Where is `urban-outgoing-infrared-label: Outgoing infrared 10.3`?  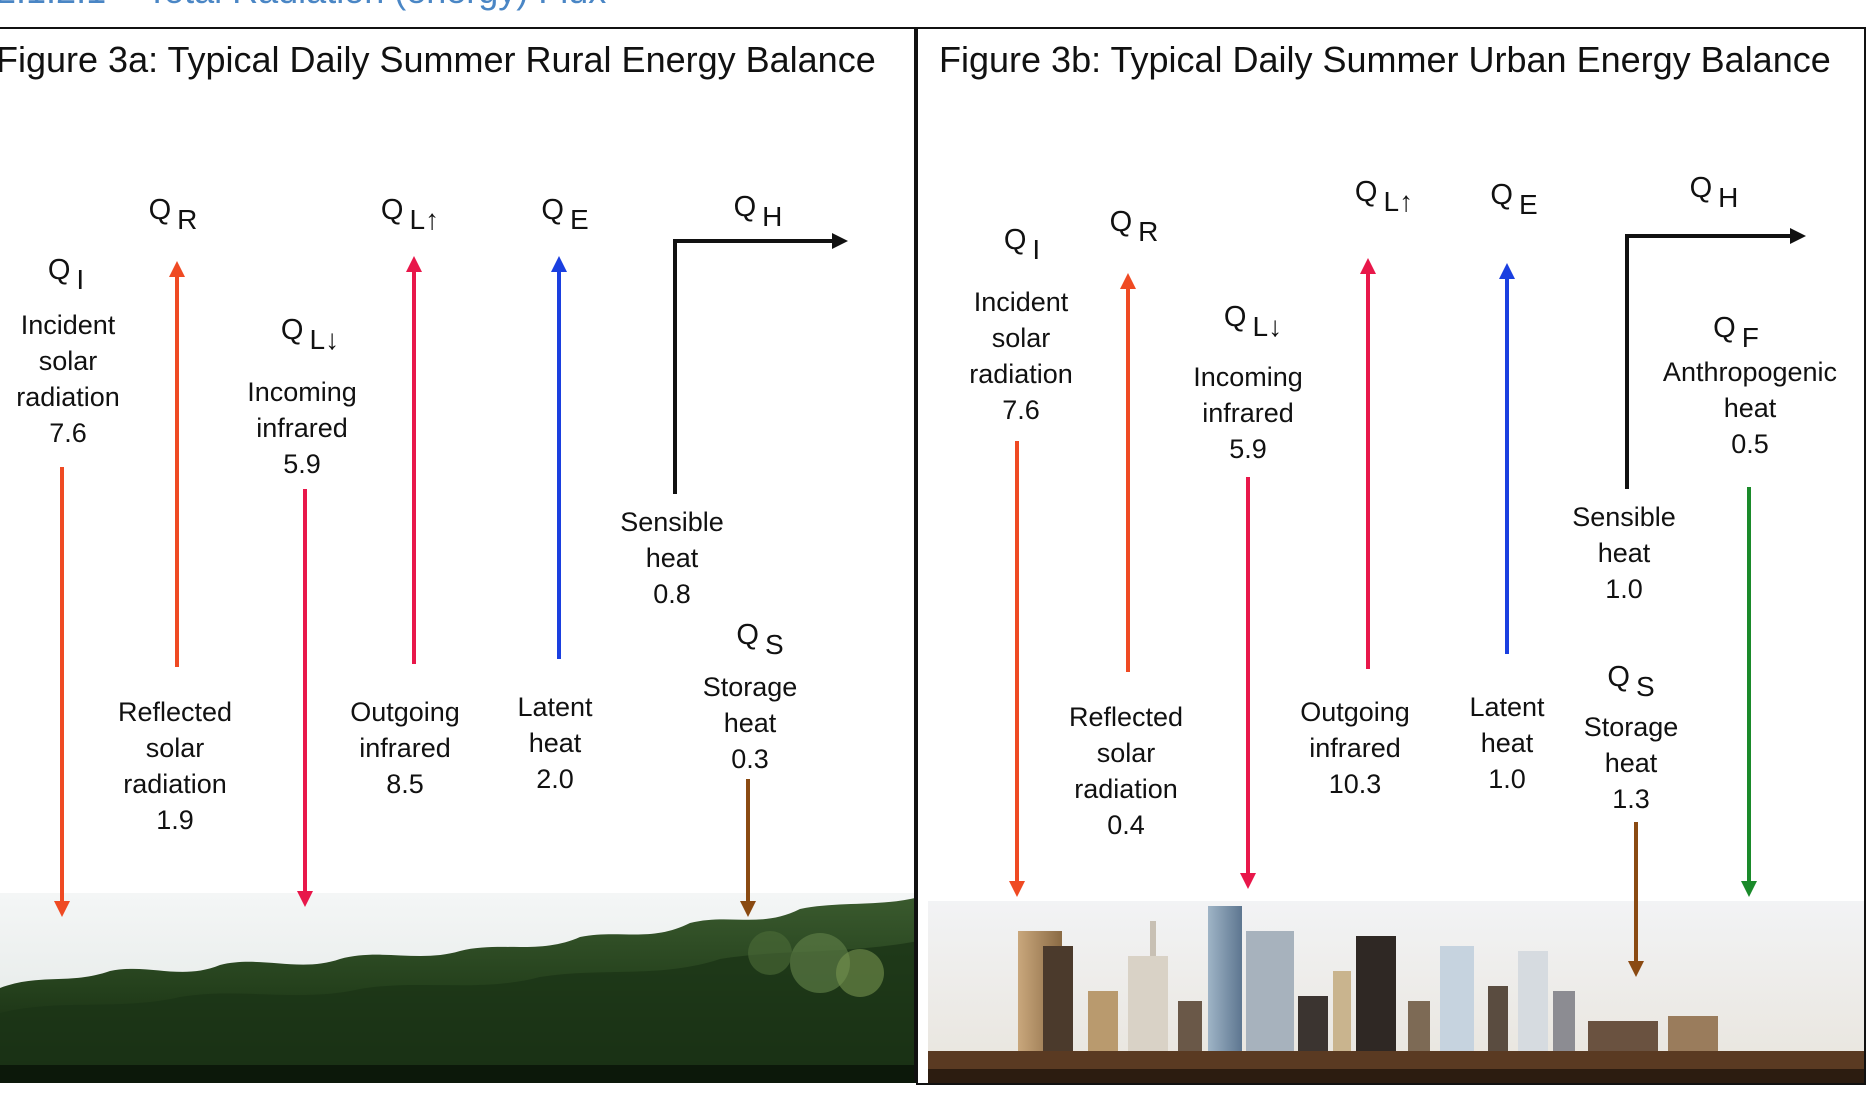 urban-outgoing-infrared-label: Outgoing infrared 10.3 is located at coordinates (1355, 748).